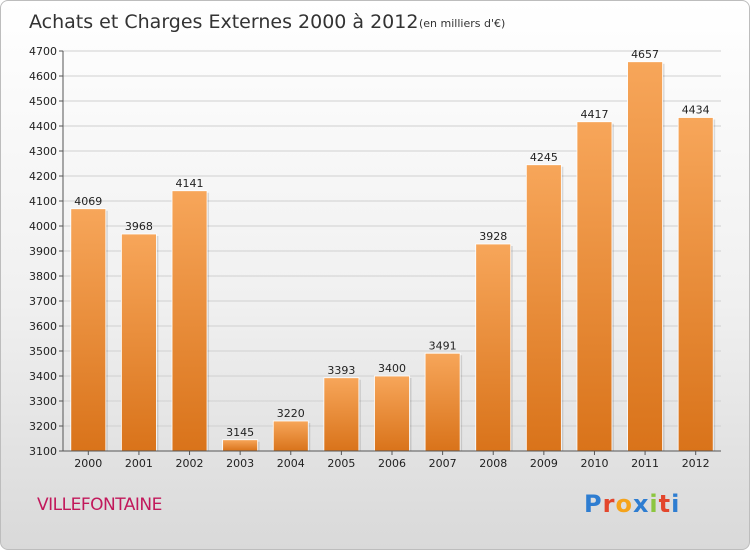 Image resolution: width=750 pixels, height=550 pixels. I want to click on data-label: 4434, so click(696, 110).